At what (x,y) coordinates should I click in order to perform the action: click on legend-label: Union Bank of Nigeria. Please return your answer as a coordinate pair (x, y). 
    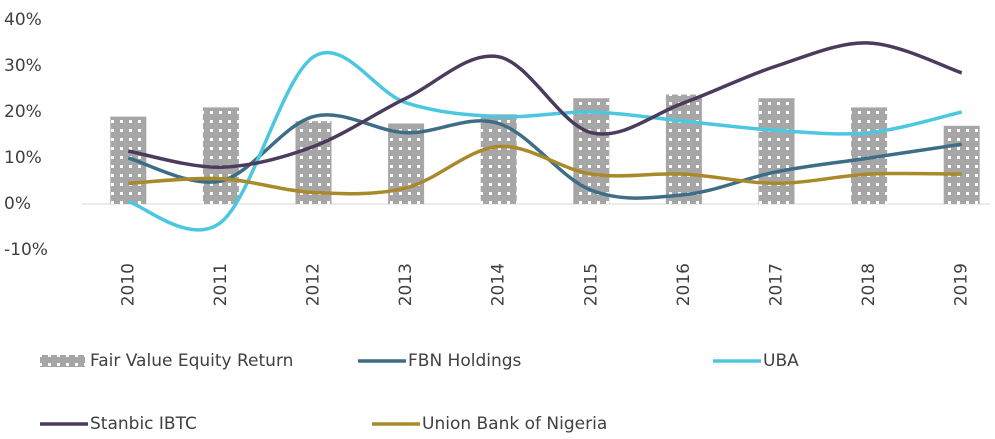
    Looking at the image, I should click on (514, 424).